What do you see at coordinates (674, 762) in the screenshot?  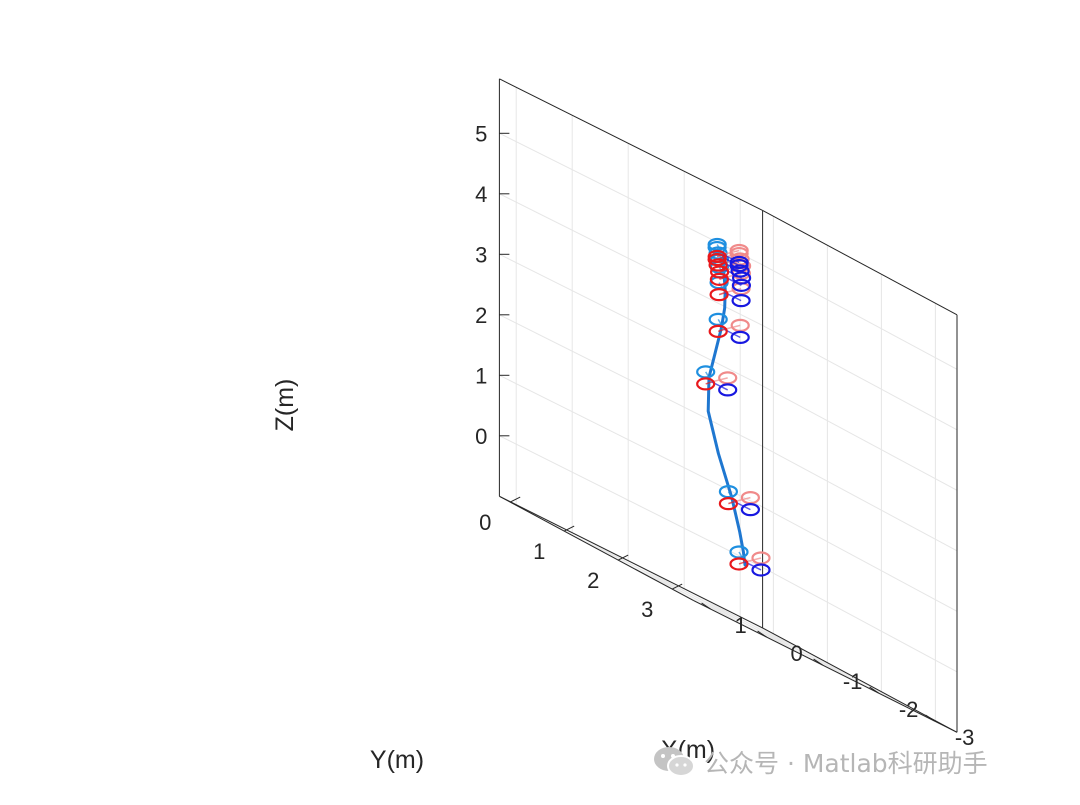 I see `wechat-icon` at bounding box center [674, 762].